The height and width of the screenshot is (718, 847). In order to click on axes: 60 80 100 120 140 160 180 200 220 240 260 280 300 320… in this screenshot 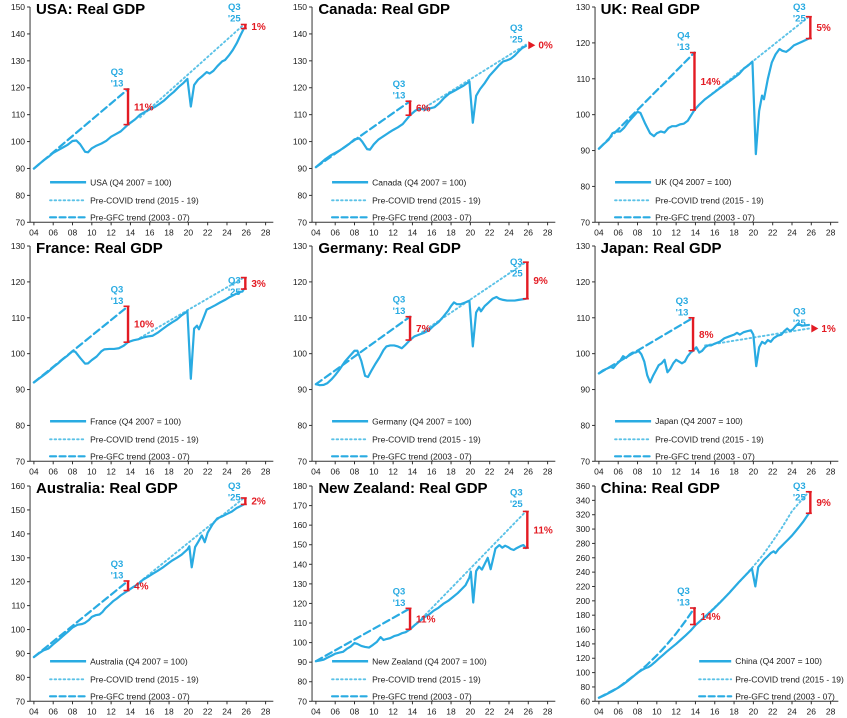, I will do `click(707, 598)`.